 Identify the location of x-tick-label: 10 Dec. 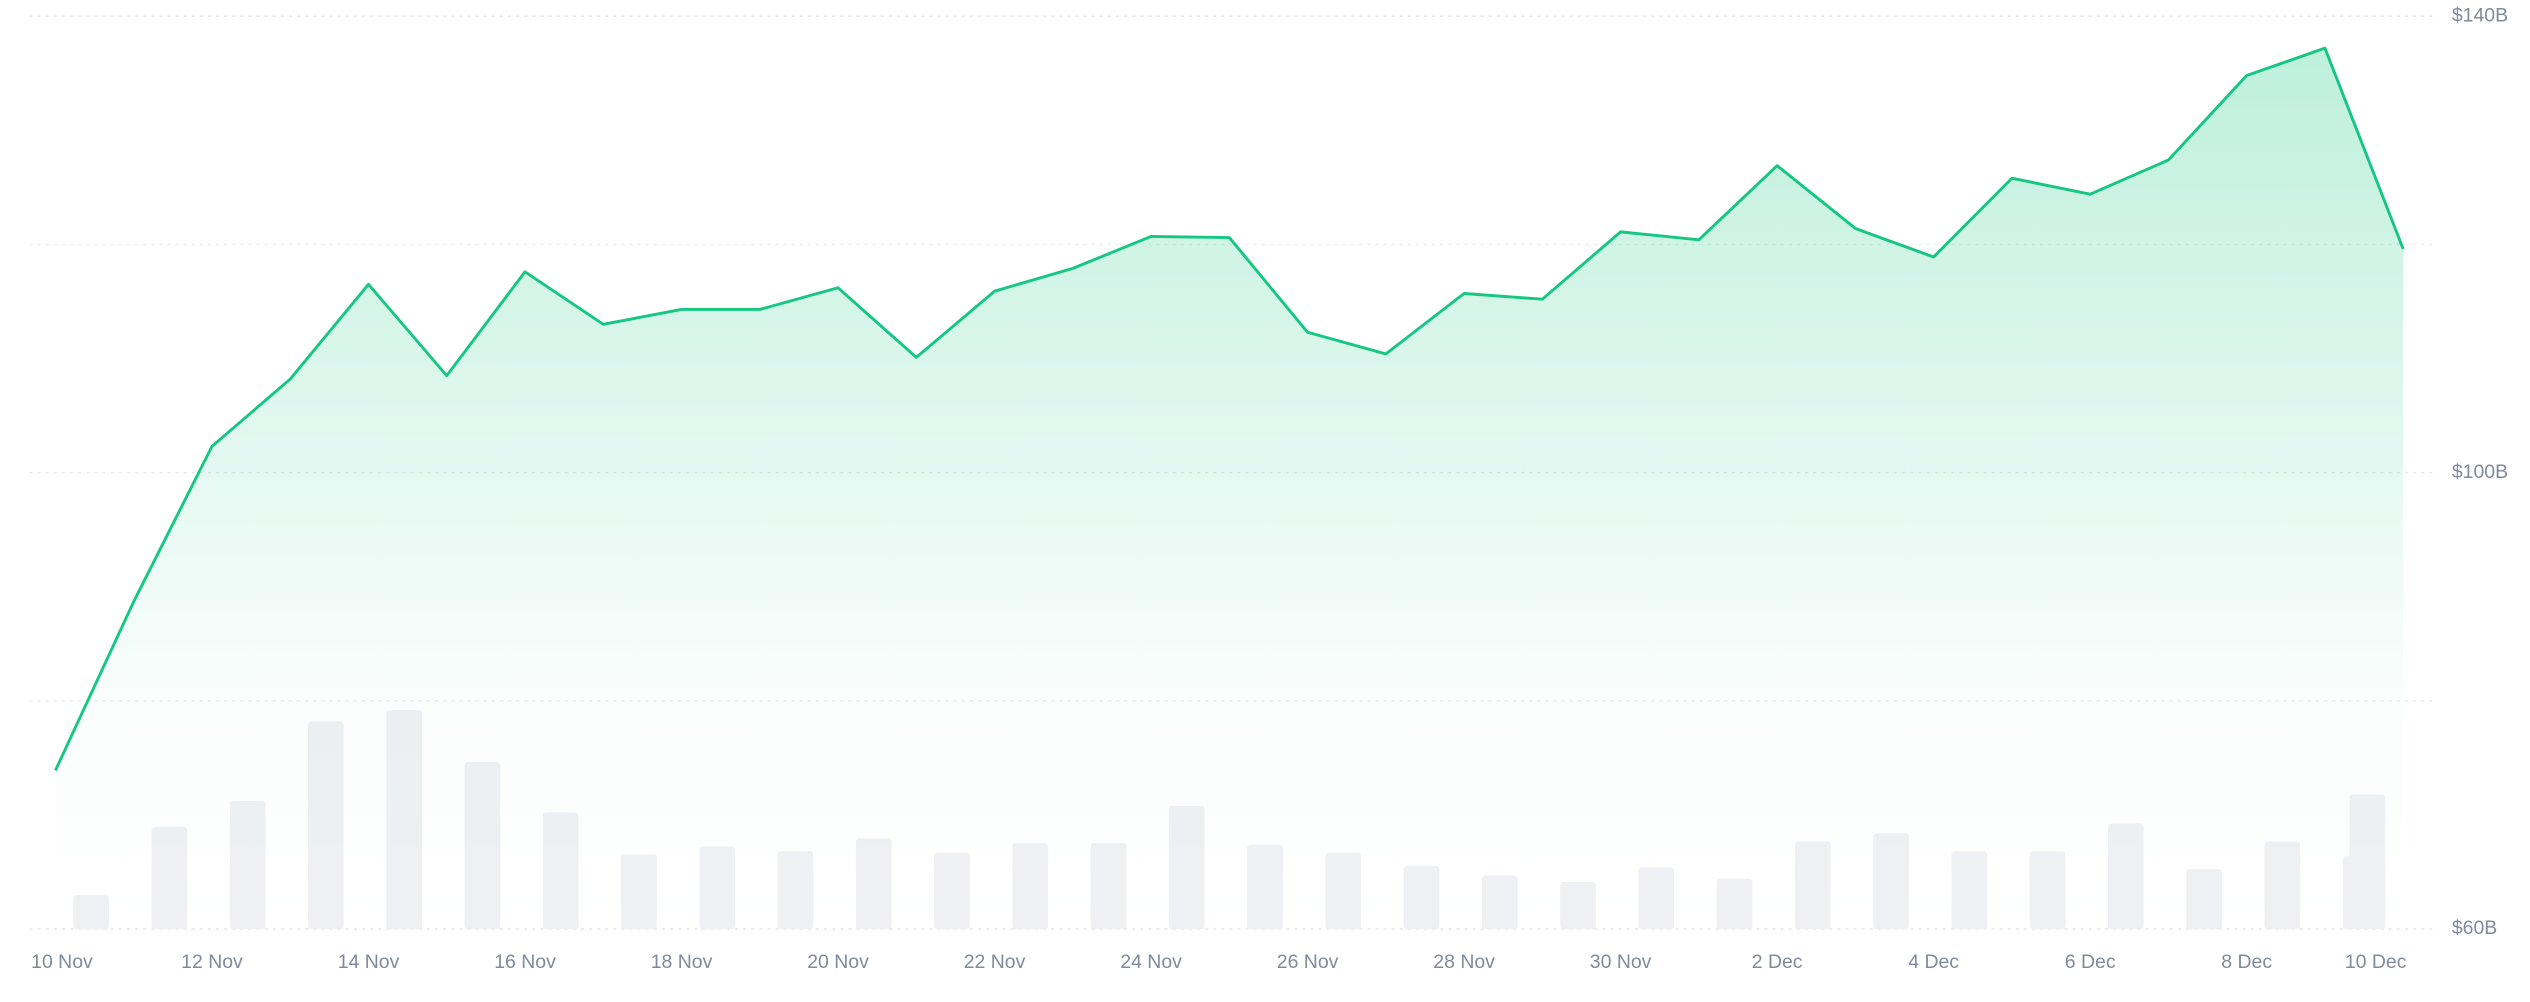
(2376, 962).